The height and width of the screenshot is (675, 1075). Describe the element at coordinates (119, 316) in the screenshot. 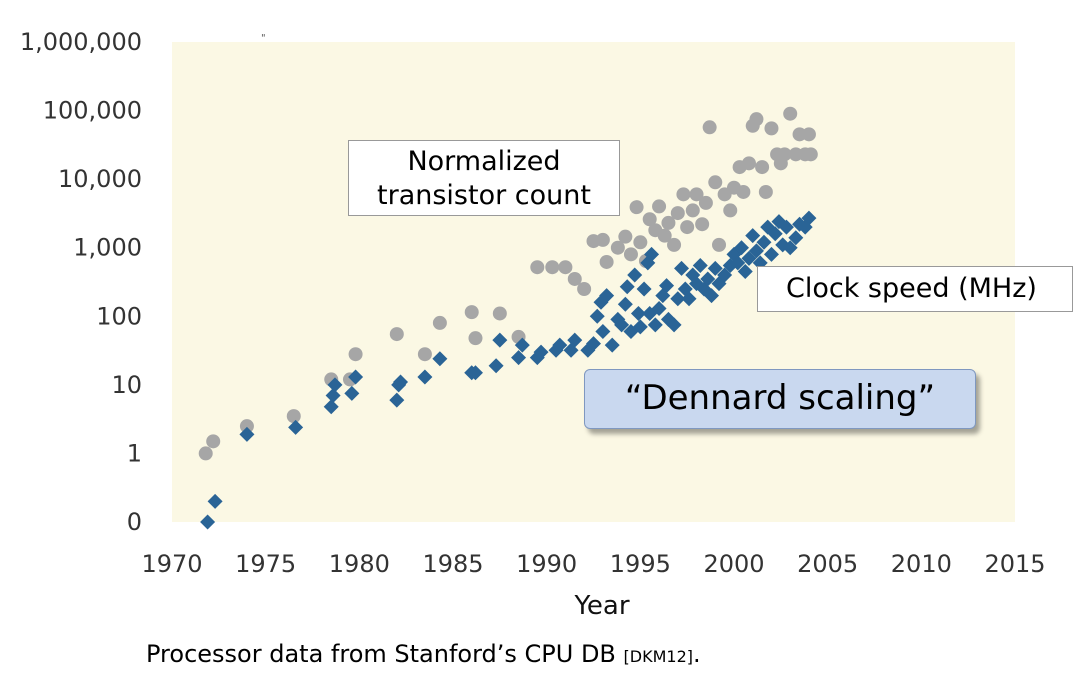

I see `y-tick-label: 100` at that location.